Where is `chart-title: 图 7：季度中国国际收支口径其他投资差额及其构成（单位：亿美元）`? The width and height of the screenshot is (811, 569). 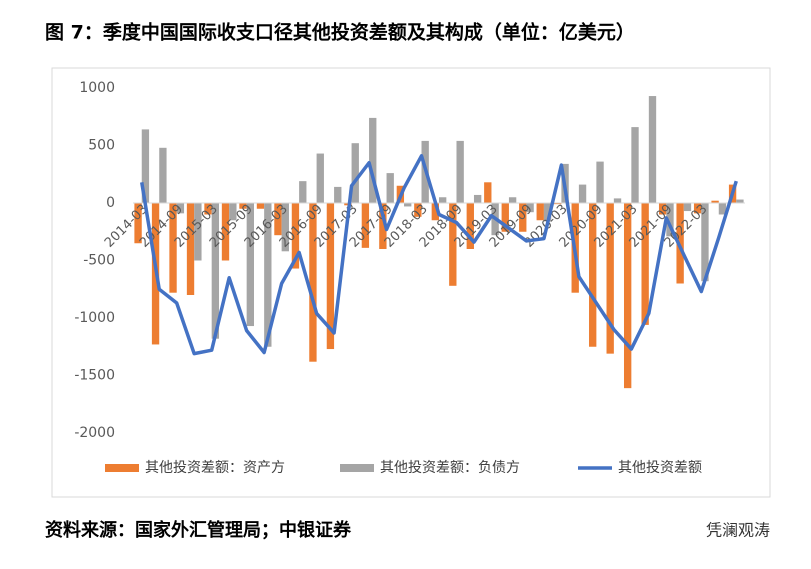
chart-title: 图 7：季度中国国际收支口径其他投资差额及其构成（单位：亿美元） is located at coordinates (340, 32).